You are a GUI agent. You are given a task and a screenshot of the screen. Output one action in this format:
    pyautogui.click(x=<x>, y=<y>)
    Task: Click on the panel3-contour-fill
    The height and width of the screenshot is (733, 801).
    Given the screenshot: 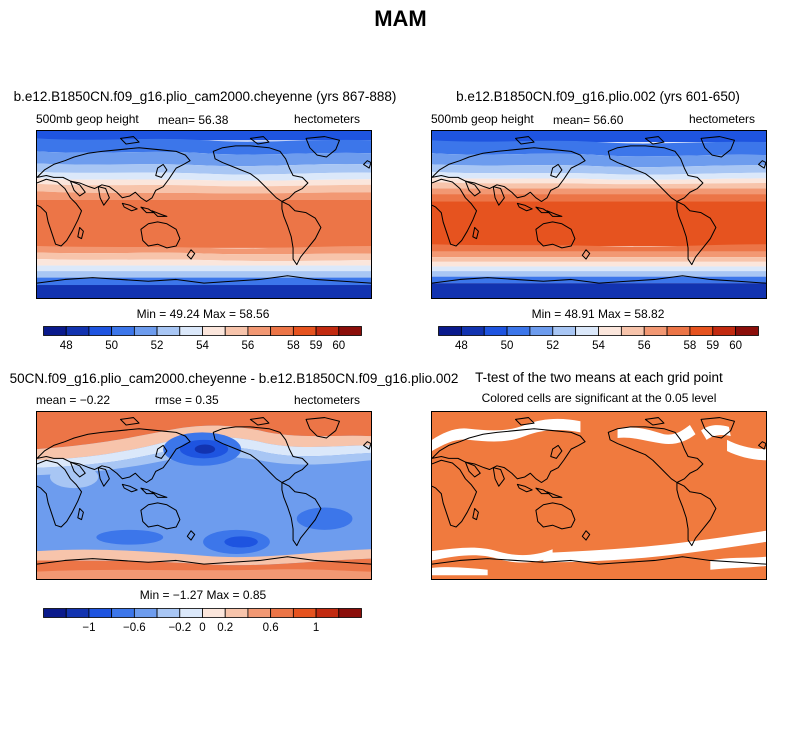 What is the action you would take?
    pyautogui.click(x=204, y=495)
    